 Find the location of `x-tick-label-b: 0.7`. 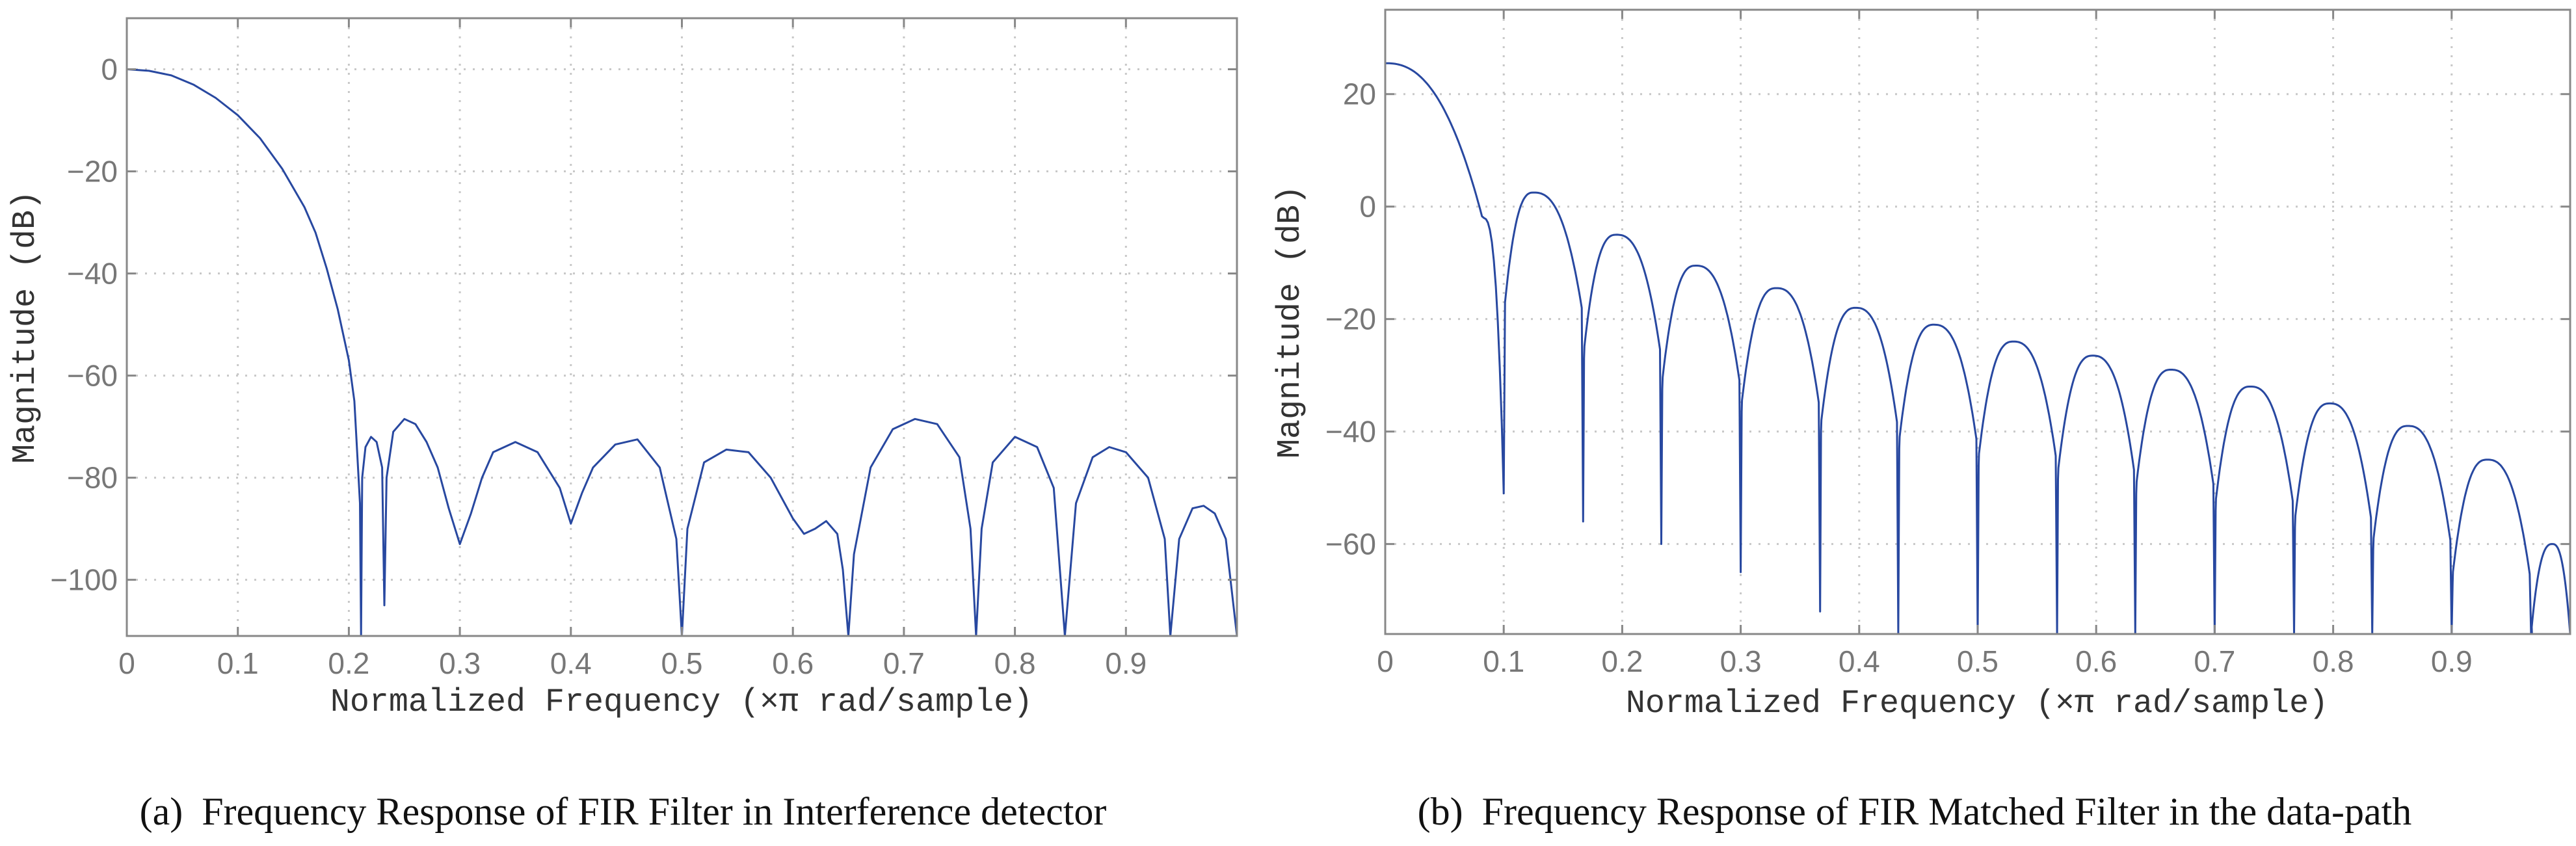

x-tick-label-b: 0.7 is located at coordinates (2214, 661).